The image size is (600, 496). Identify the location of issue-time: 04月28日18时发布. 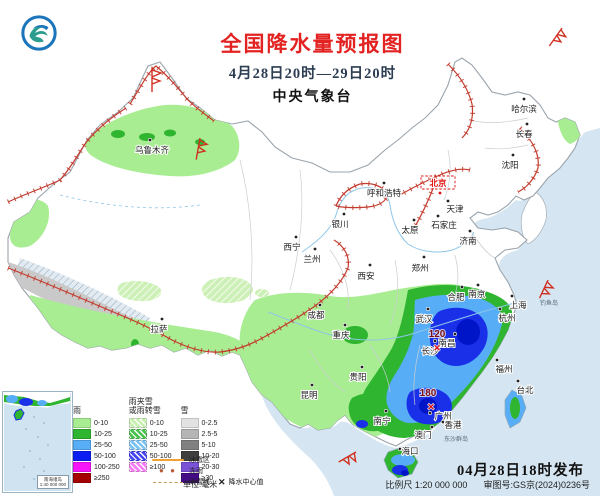
(520, 471).